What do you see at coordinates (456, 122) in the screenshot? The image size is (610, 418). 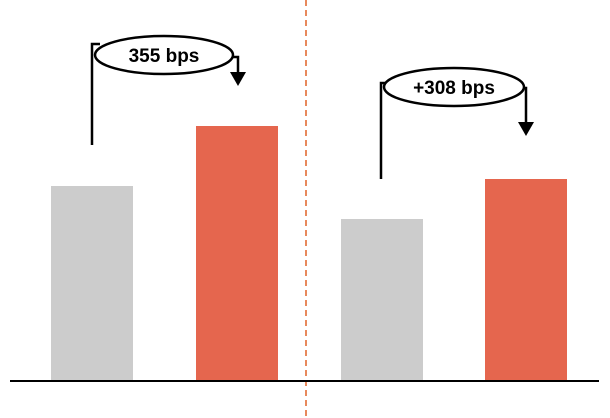 I see `annotation-group-2: +308 bps` at bounding box center [456, 122].